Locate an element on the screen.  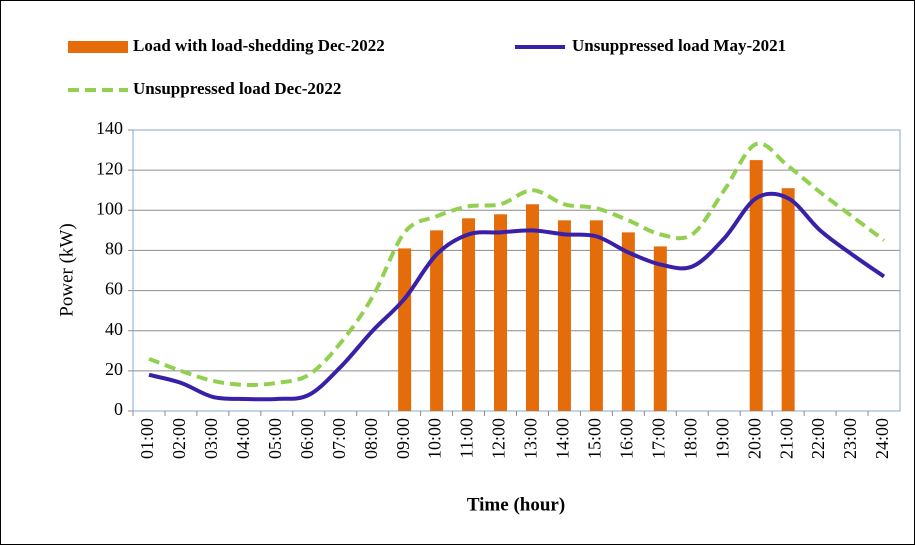
y-tick-label: 120 is located at coordinates (109, 168).